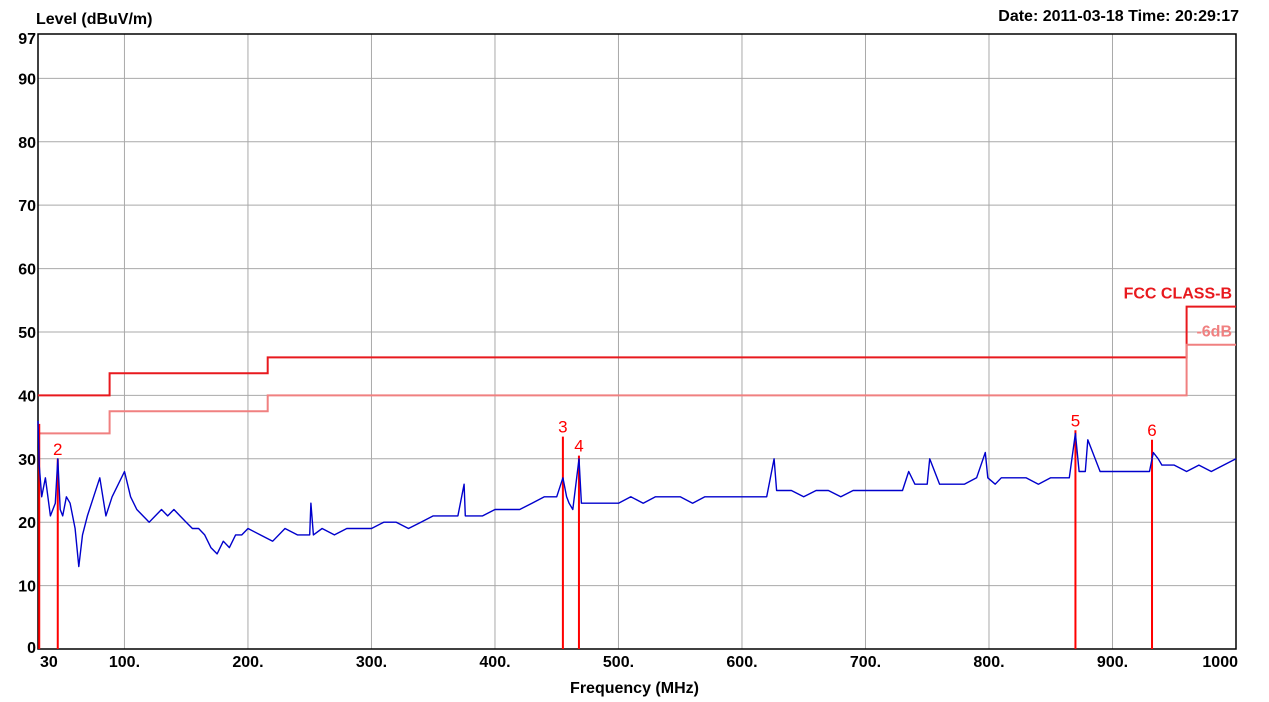  Describe the element at coordinates (49, 662) in the screenshot. I see `x-tick-label: 30` at that location.